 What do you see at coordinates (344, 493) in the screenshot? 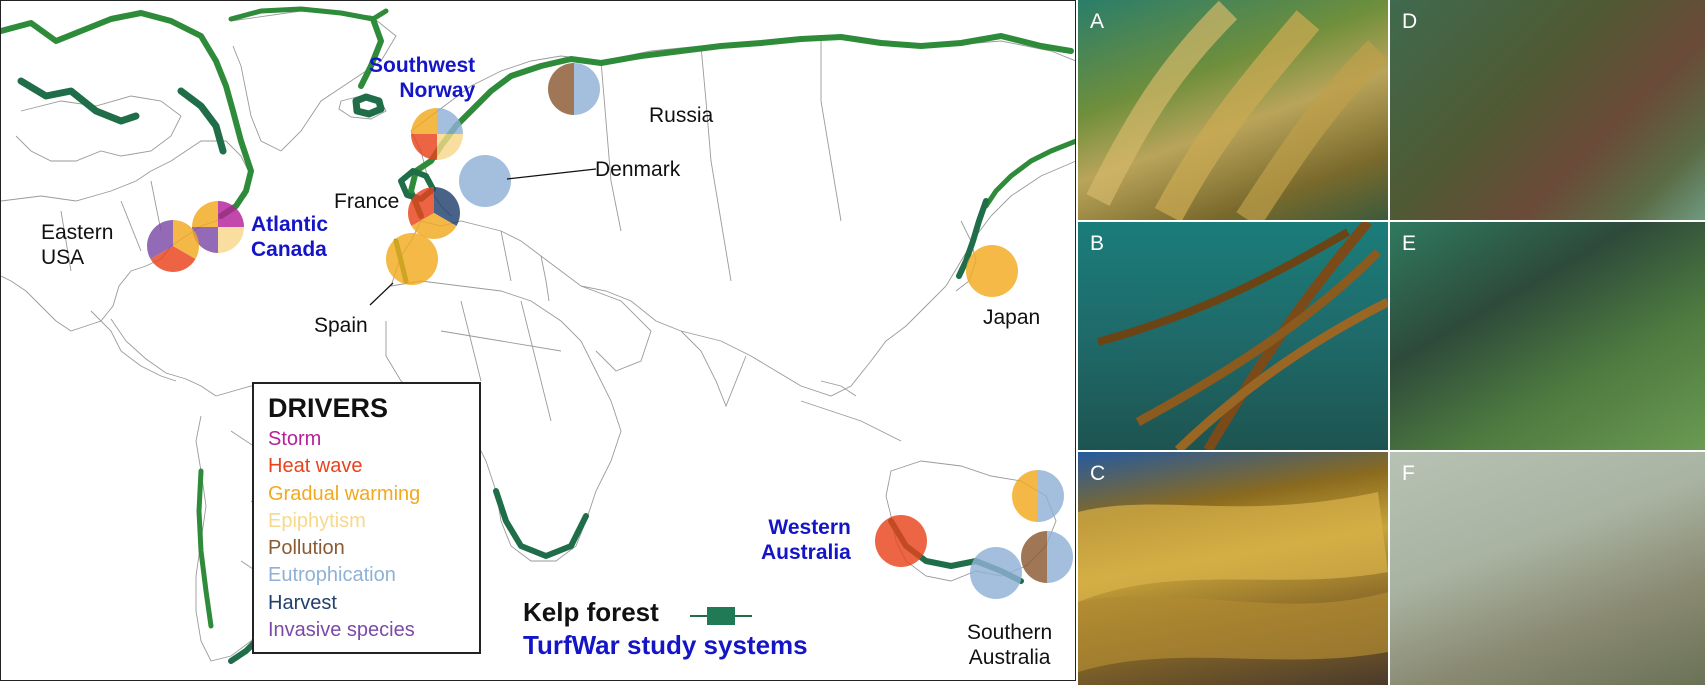
I see `legend-item-gradual-warming: Gradual warming` at bounding box center [344, 493].